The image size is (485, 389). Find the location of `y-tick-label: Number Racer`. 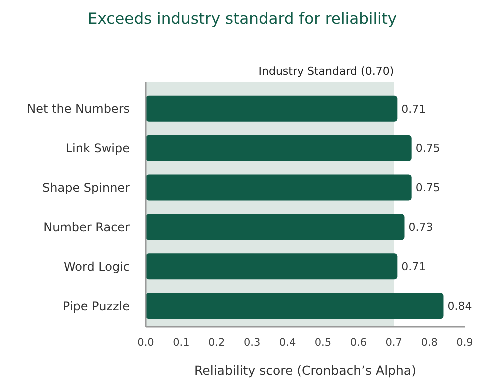

y-tick-label: Number Racer is located at coordinates (87, 227).